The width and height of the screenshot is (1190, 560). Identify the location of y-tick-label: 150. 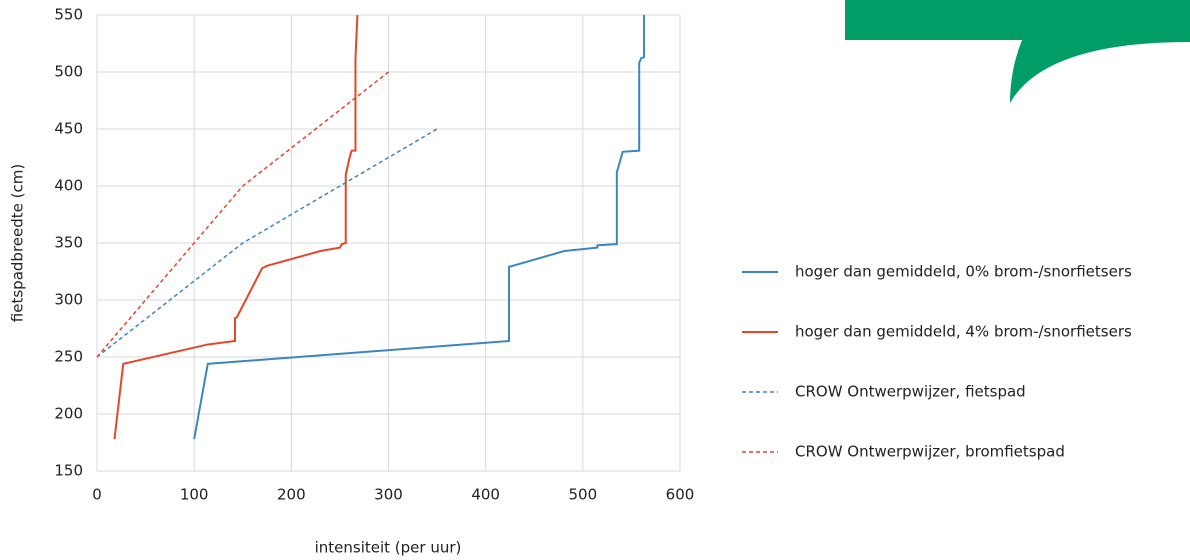
(68, 471).